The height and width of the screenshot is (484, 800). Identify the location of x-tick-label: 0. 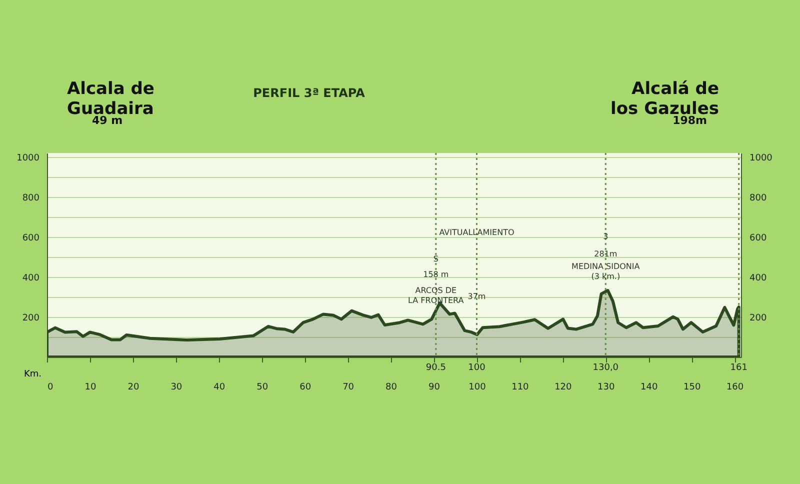
(51, 387).